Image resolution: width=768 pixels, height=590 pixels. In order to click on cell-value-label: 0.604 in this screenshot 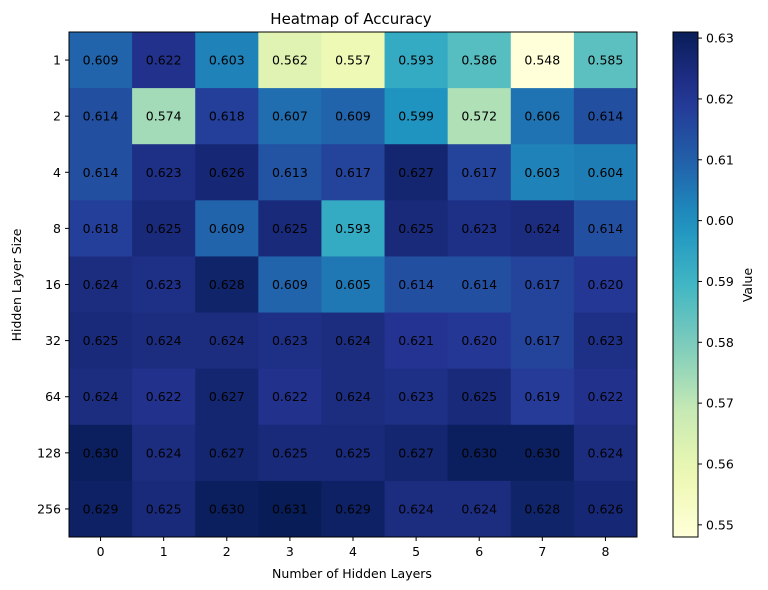, I will do `click(606, 172)`.